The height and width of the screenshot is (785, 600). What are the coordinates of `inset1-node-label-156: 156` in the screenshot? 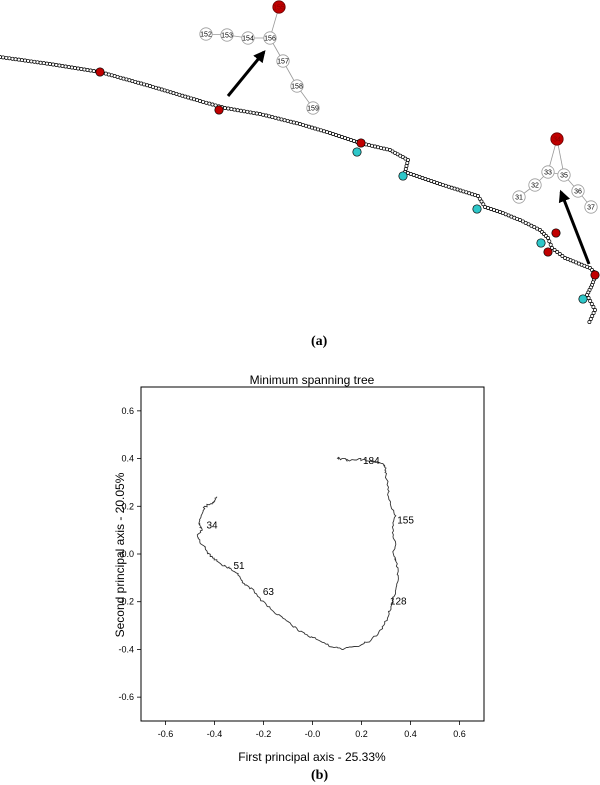 It's located at (270, 38).